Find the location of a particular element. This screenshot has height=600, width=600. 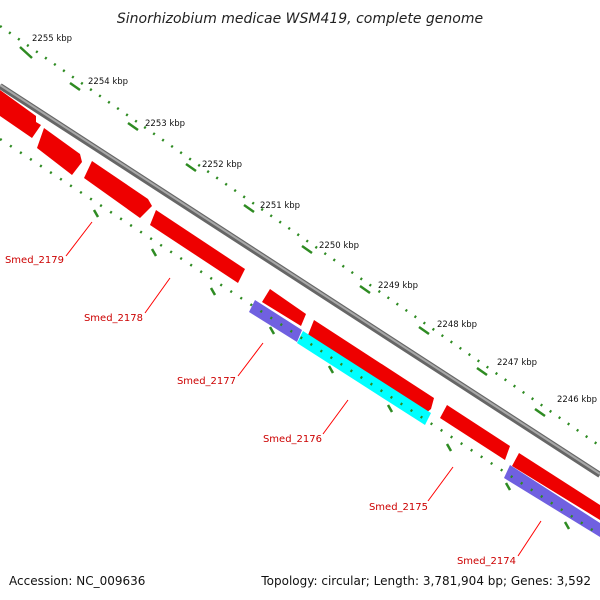

tick-label-2250: 2250 kbp is located at coordinates (339, 246).